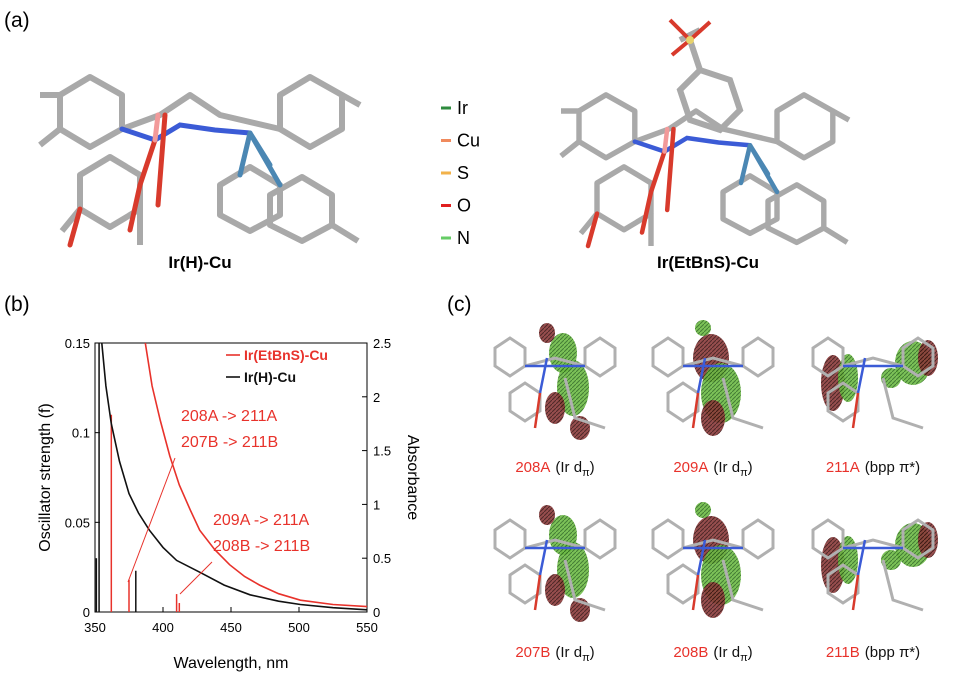  Describe the element at coordinates (459, 304) in the screenshot. I see `panel-label: (c)` at that location.